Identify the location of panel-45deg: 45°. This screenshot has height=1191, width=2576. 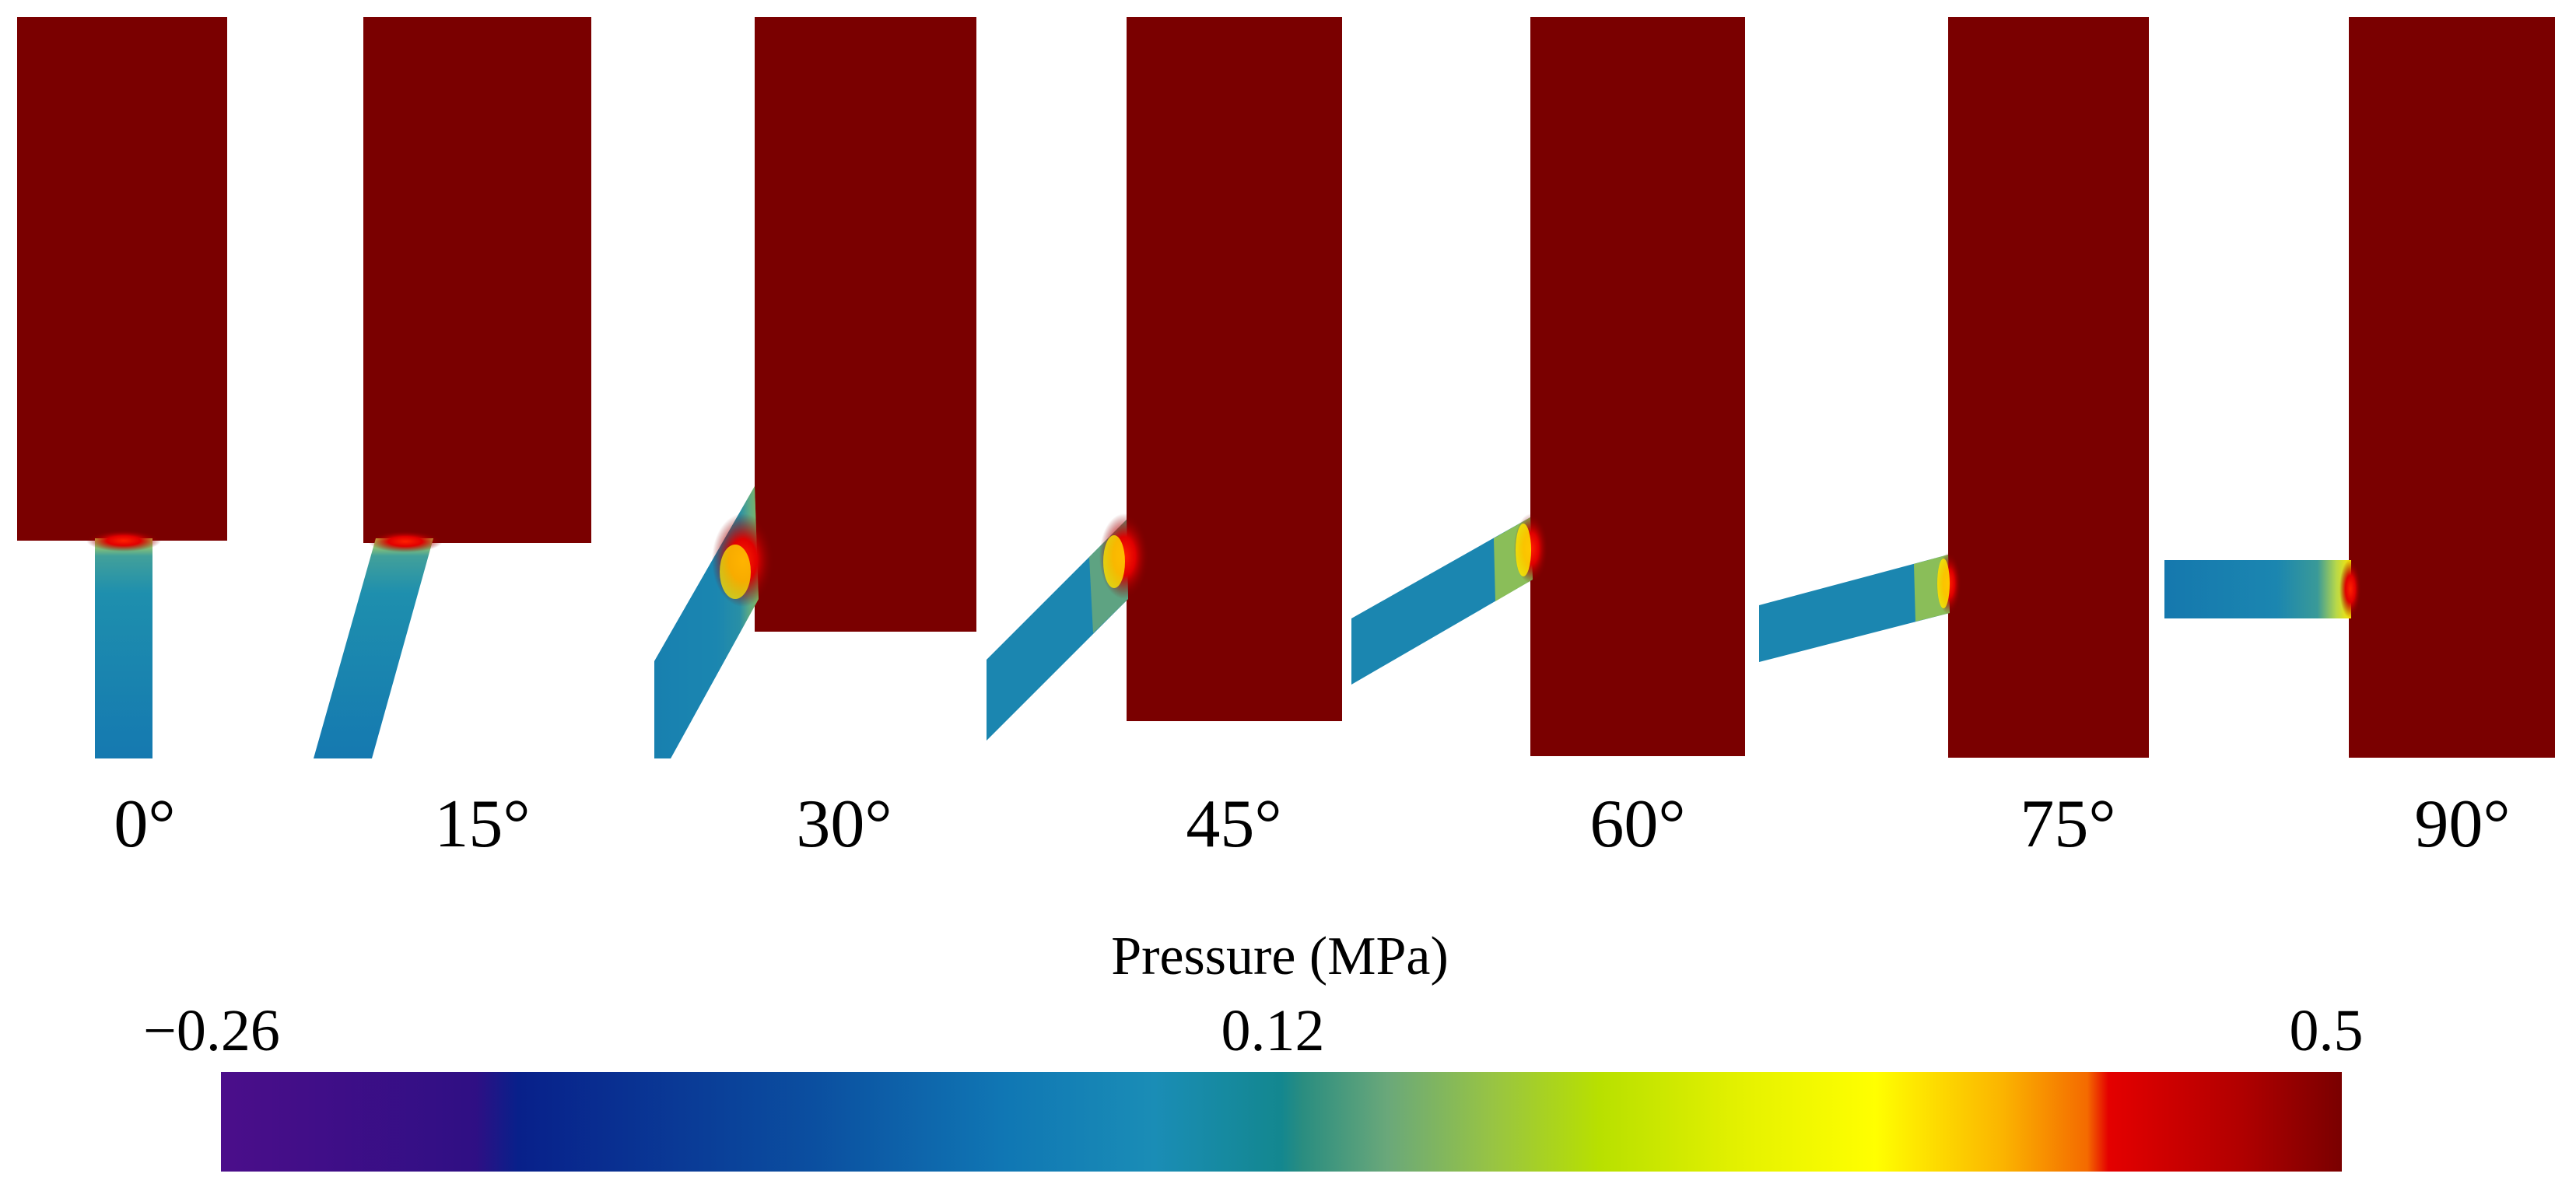
(1164, 440).